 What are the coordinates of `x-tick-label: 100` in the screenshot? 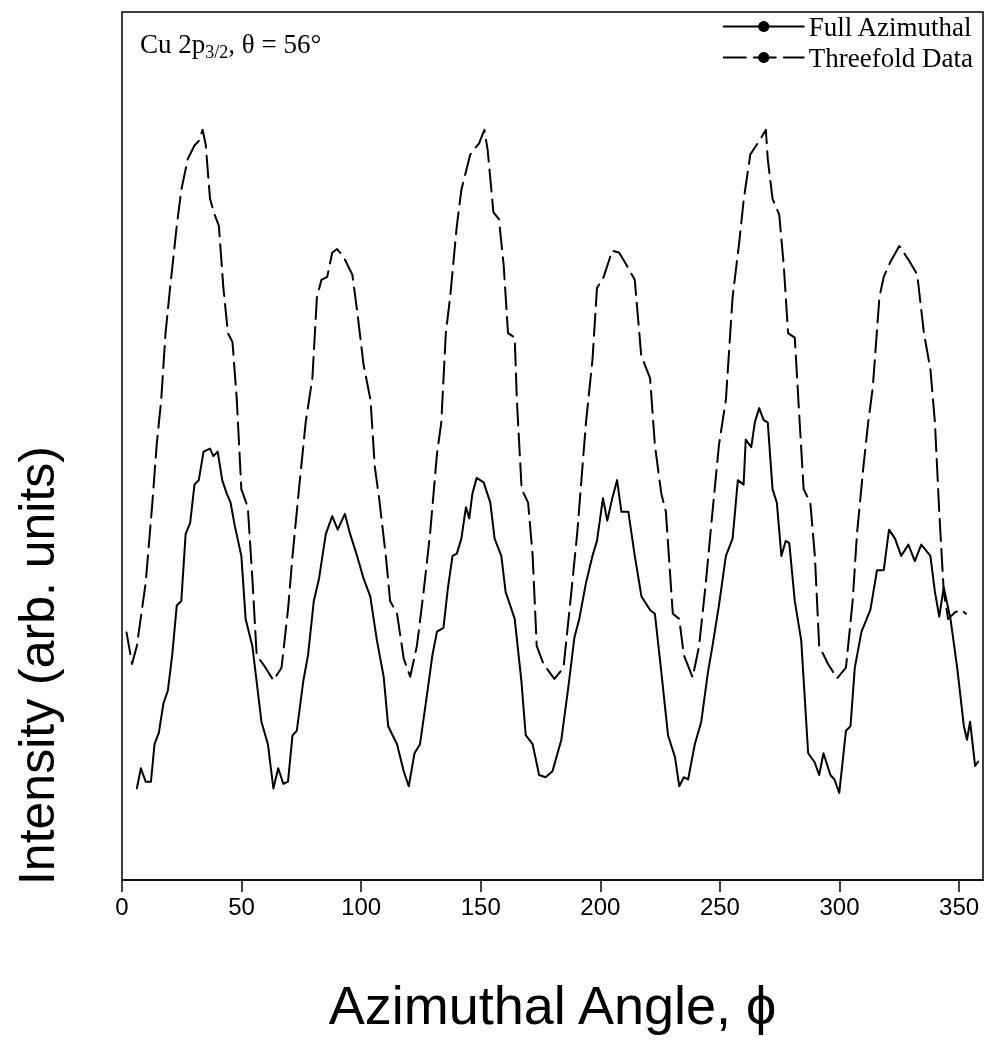 It's located at (361, 906).